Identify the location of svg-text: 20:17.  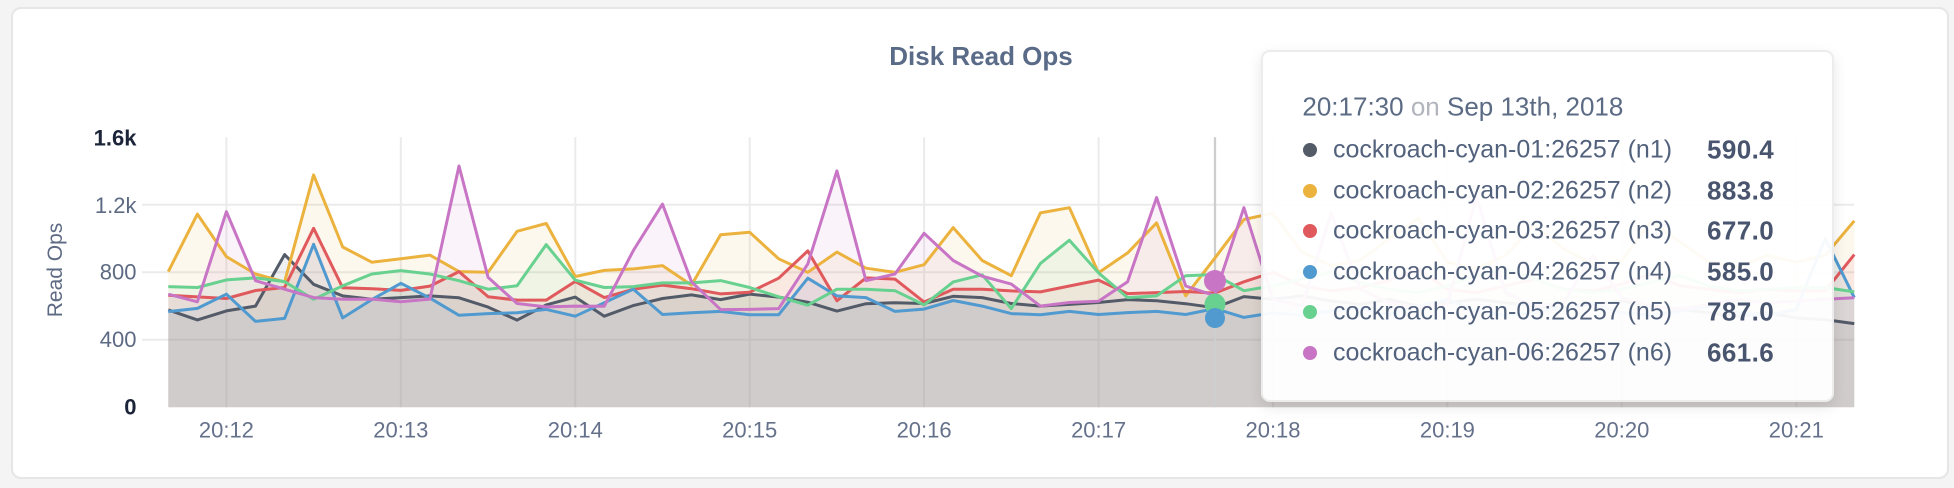
(1098, 430).